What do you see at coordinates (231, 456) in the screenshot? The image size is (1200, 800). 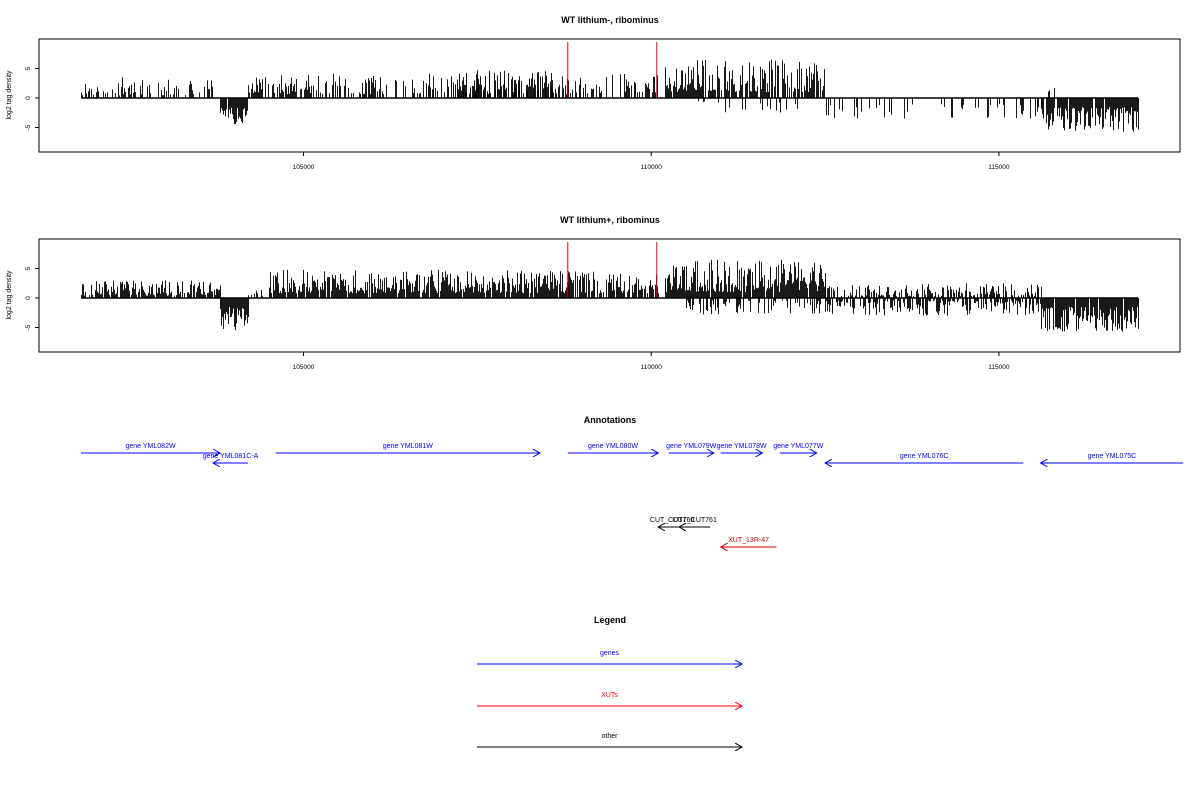 I see `annotation-label: gene YML081C-A` at bounding box center [231, 456].